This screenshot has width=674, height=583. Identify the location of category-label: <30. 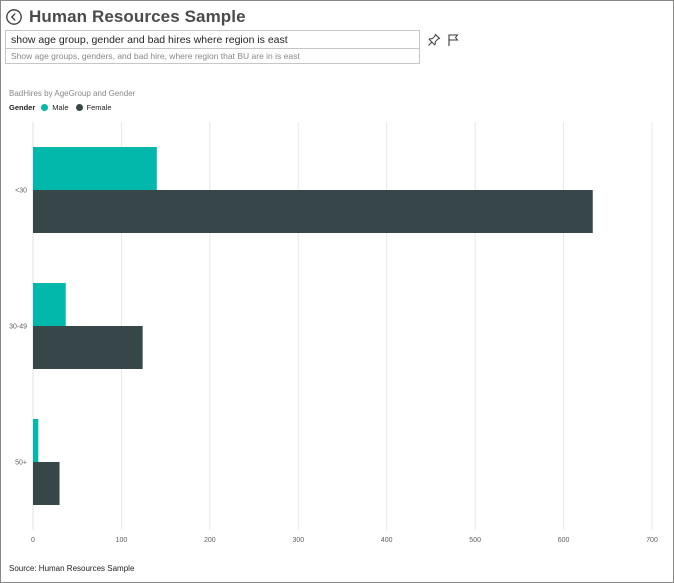
(21, 191).